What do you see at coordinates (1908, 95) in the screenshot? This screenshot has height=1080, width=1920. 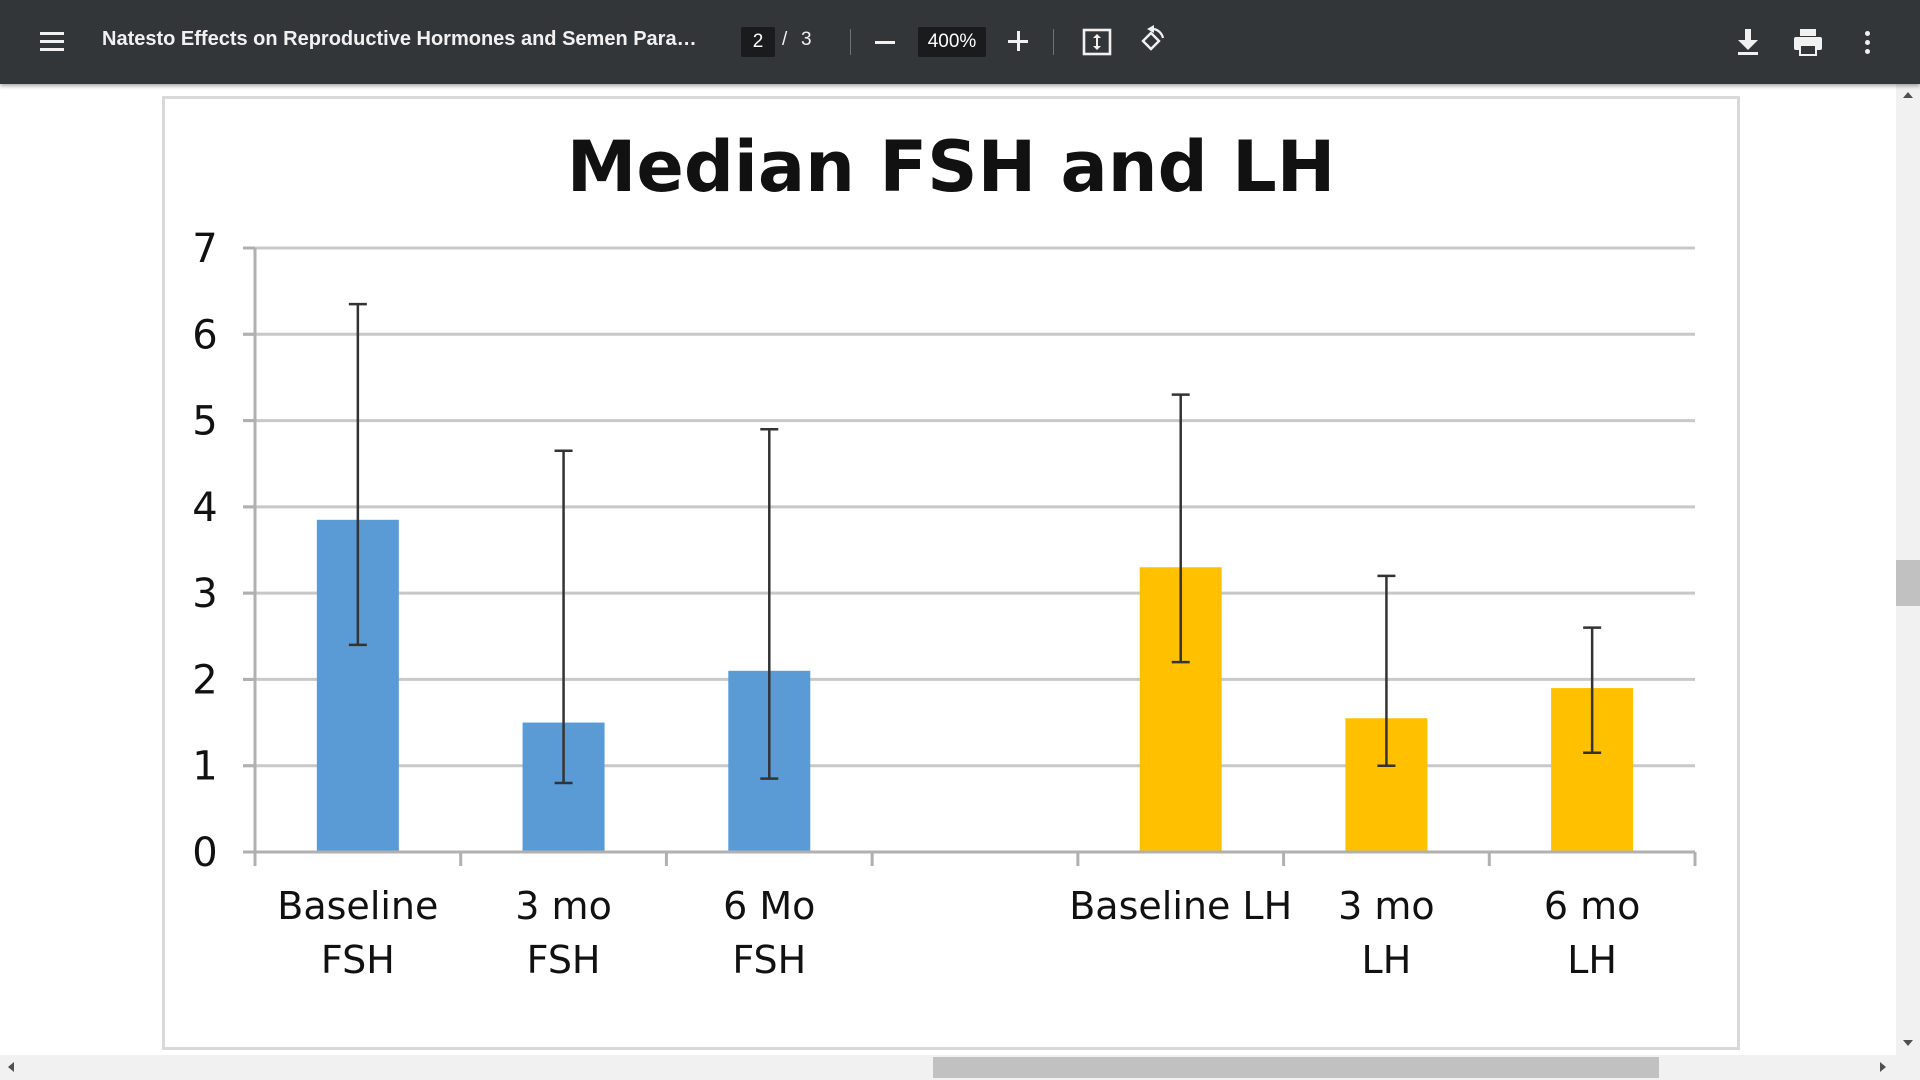 I see `scroll-up-icon` at bounding box center [1908, 95].